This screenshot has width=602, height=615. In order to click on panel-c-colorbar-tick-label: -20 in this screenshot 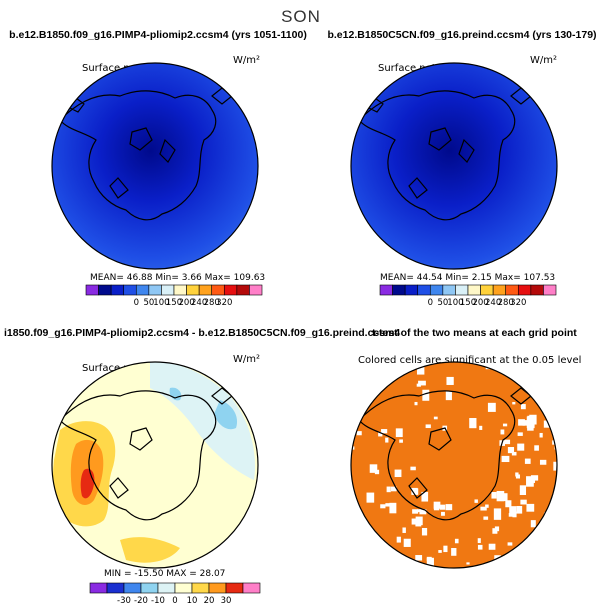, I will do `click(141, 601)`.